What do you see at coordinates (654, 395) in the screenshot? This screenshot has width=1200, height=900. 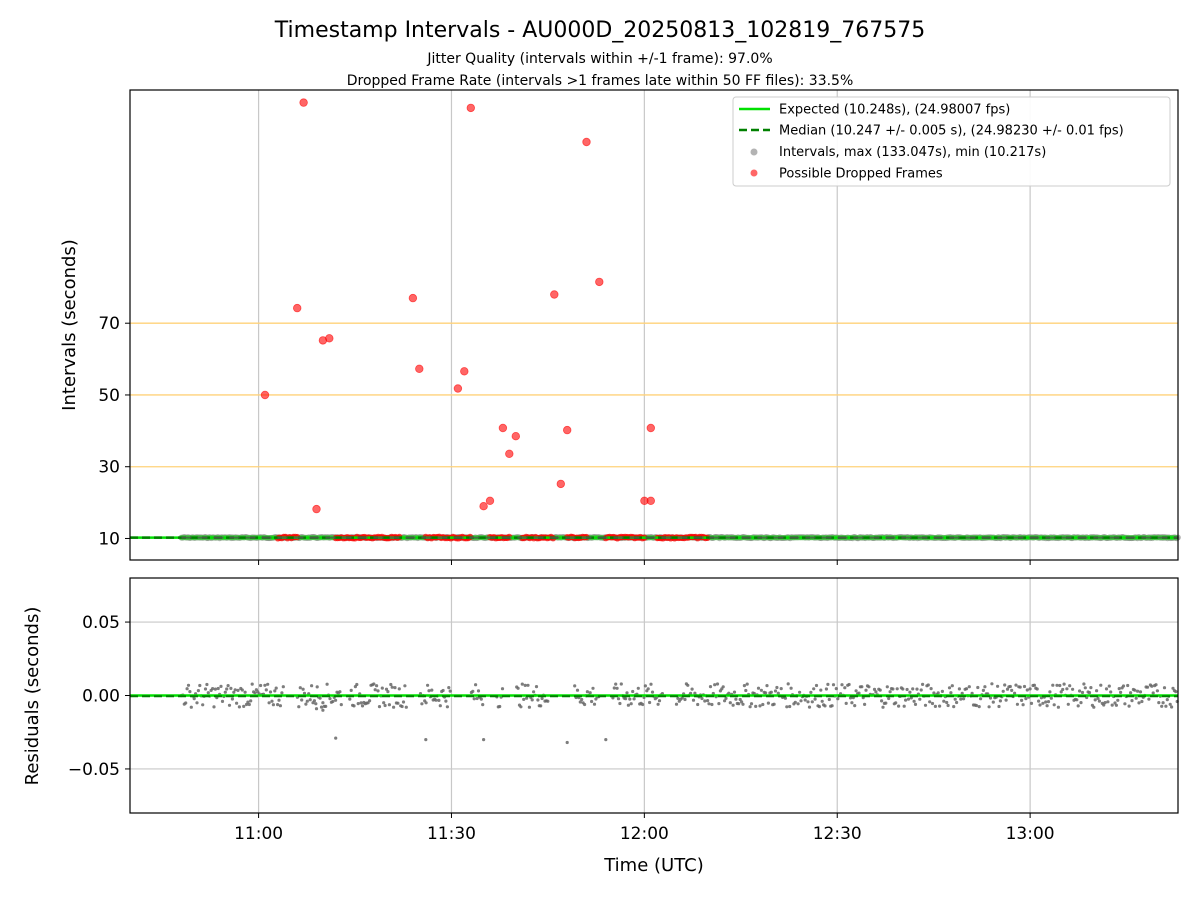 I see `top-panel-reference-lines` at bounding box center [654, 395].